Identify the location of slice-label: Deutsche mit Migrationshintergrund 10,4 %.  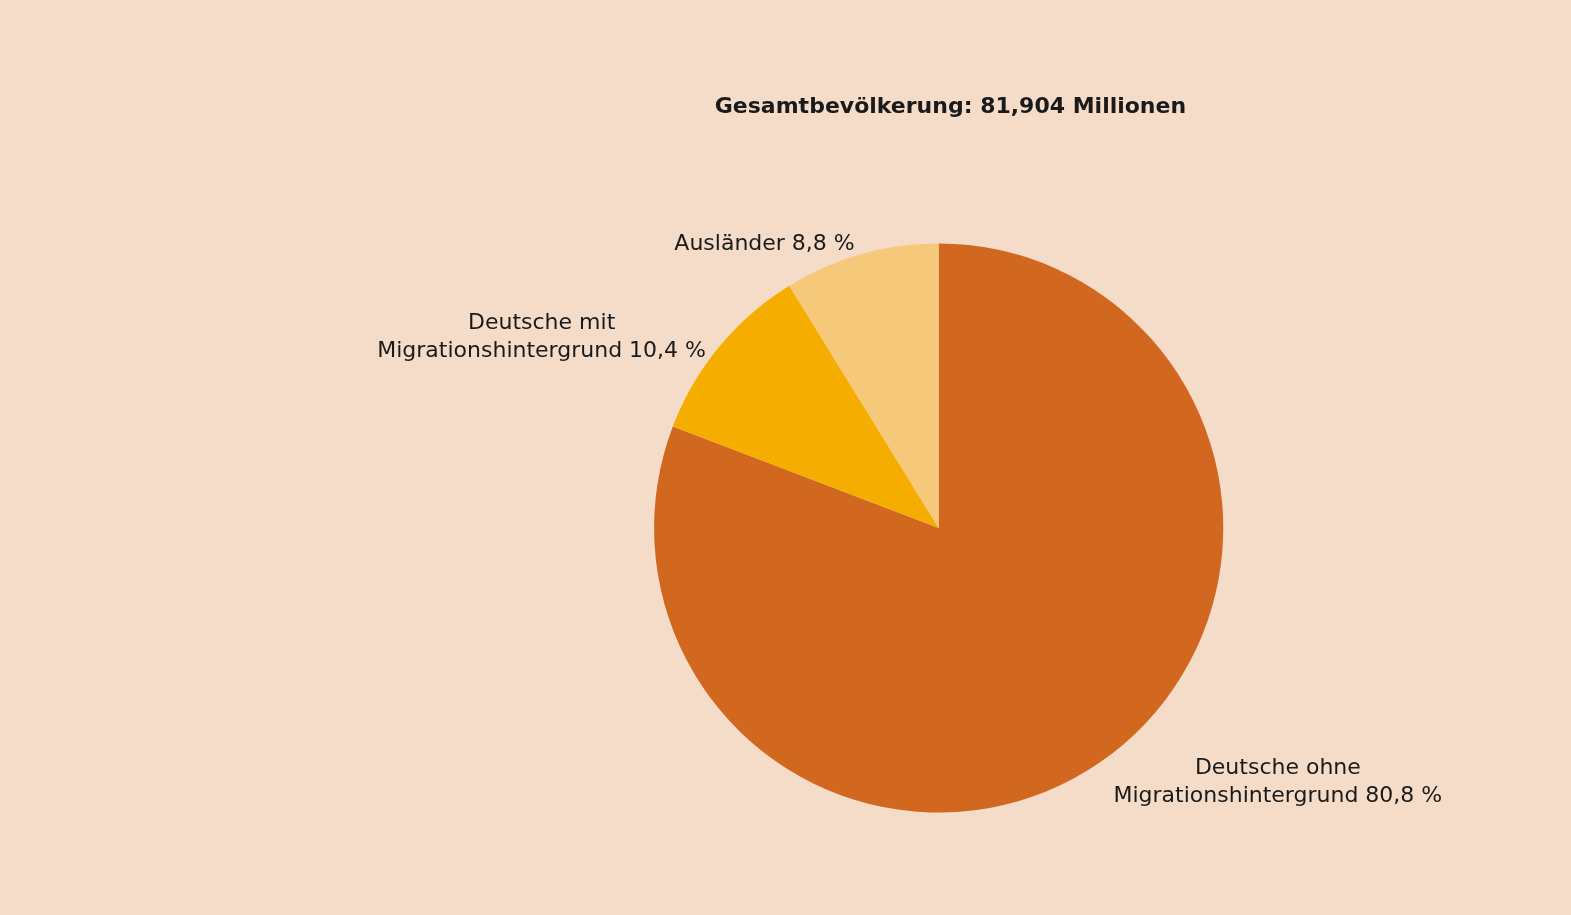
(542, 335).